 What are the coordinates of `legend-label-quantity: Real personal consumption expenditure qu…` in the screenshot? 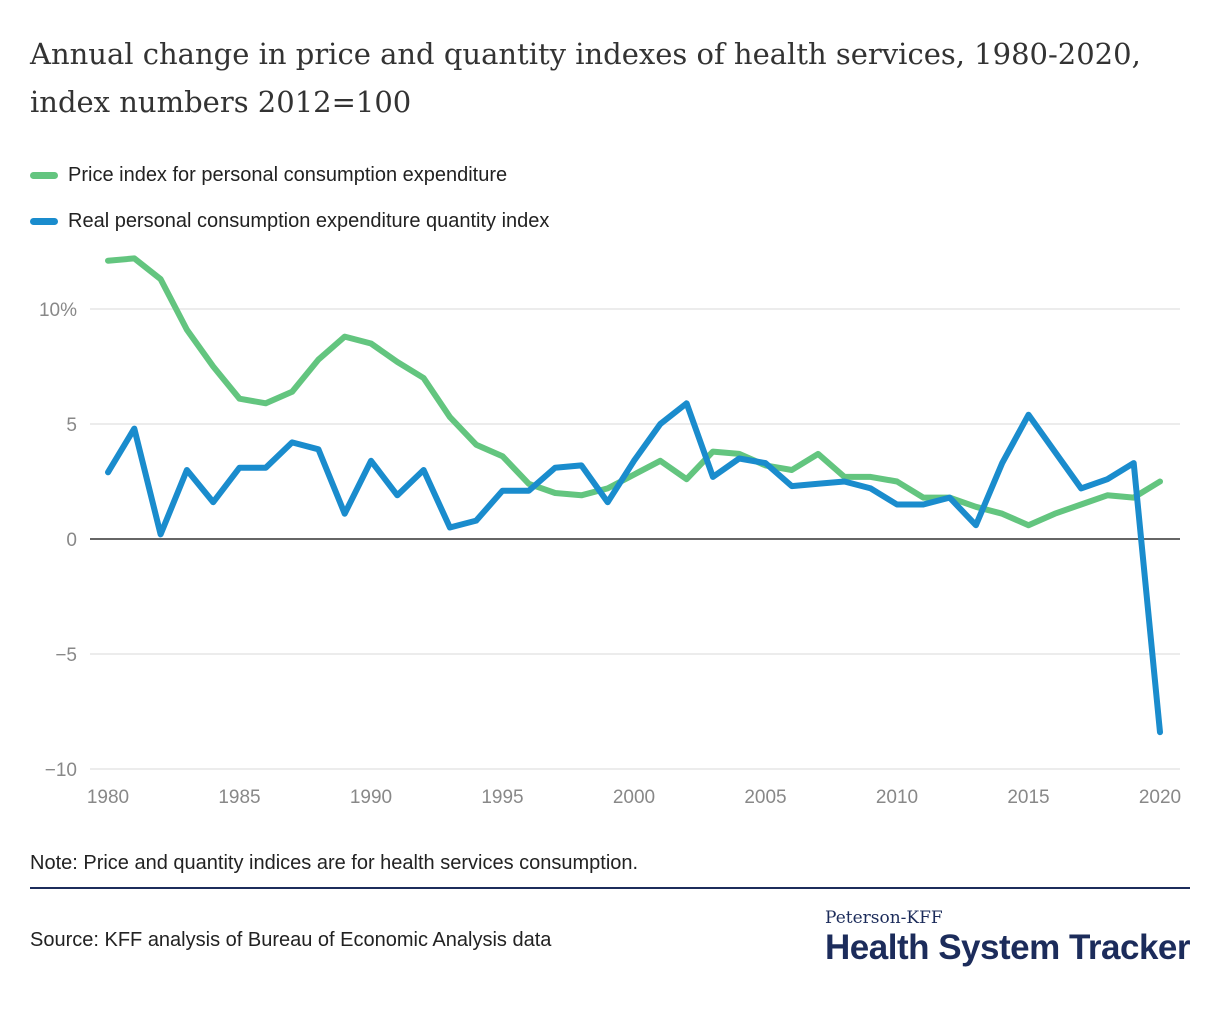 It's located at (309, 220).